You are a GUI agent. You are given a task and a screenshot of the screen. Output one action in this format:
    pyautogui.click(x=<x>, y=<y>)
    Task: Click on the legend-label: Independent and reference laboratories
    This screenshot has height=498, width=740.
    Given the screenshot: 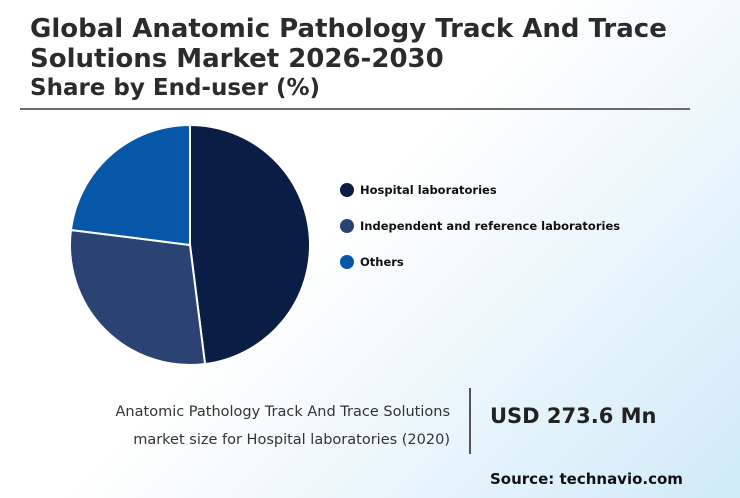 What is the action you would take?
    pyautogui.click(x=490, y=226)
    